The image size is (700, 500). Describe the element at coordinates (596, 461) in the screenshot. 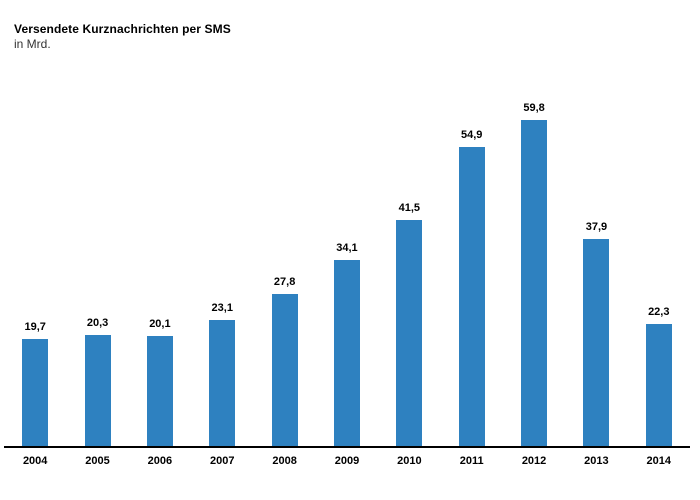

I see `x-axis-label: 2013` at that location.